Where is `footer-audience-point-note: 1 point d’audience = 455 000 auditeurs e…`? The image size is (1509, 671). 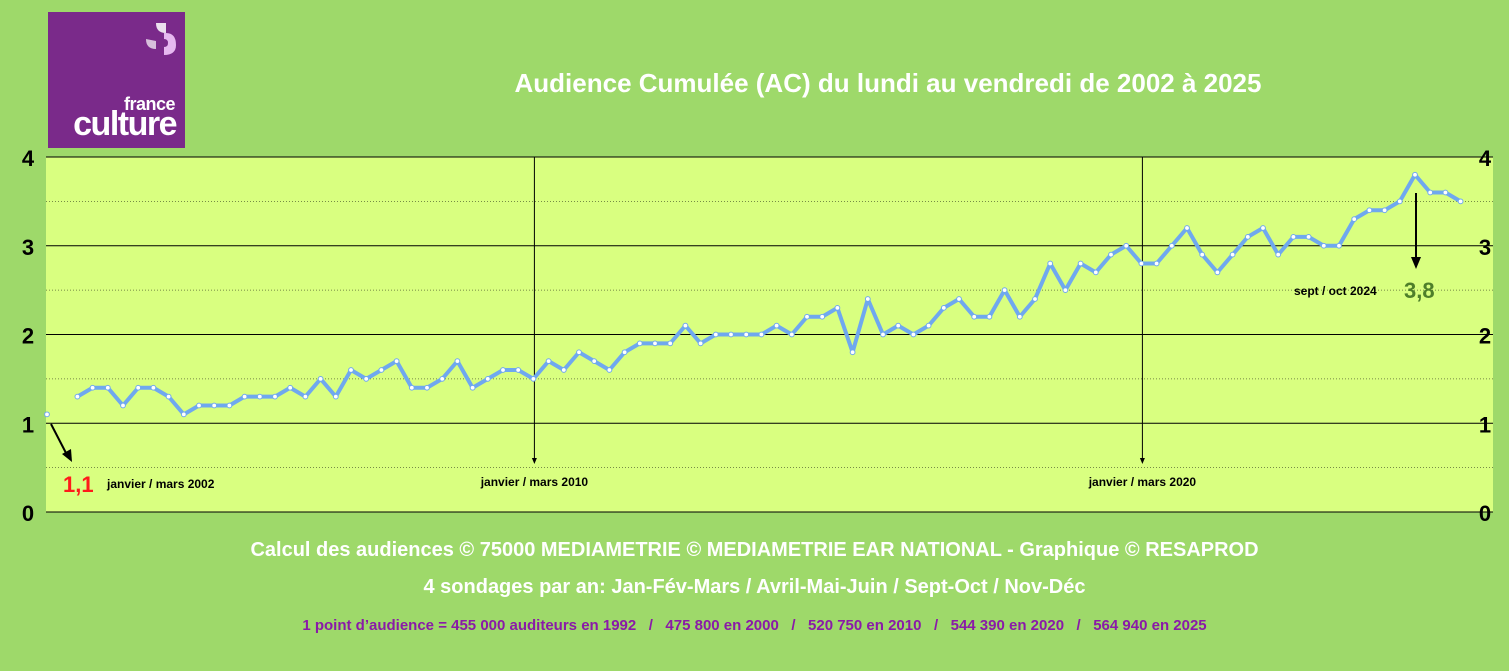
footer-audience-point-note: 1 point d’audience = 455 000 auditeurs e… is located at coordinates (754, 625).